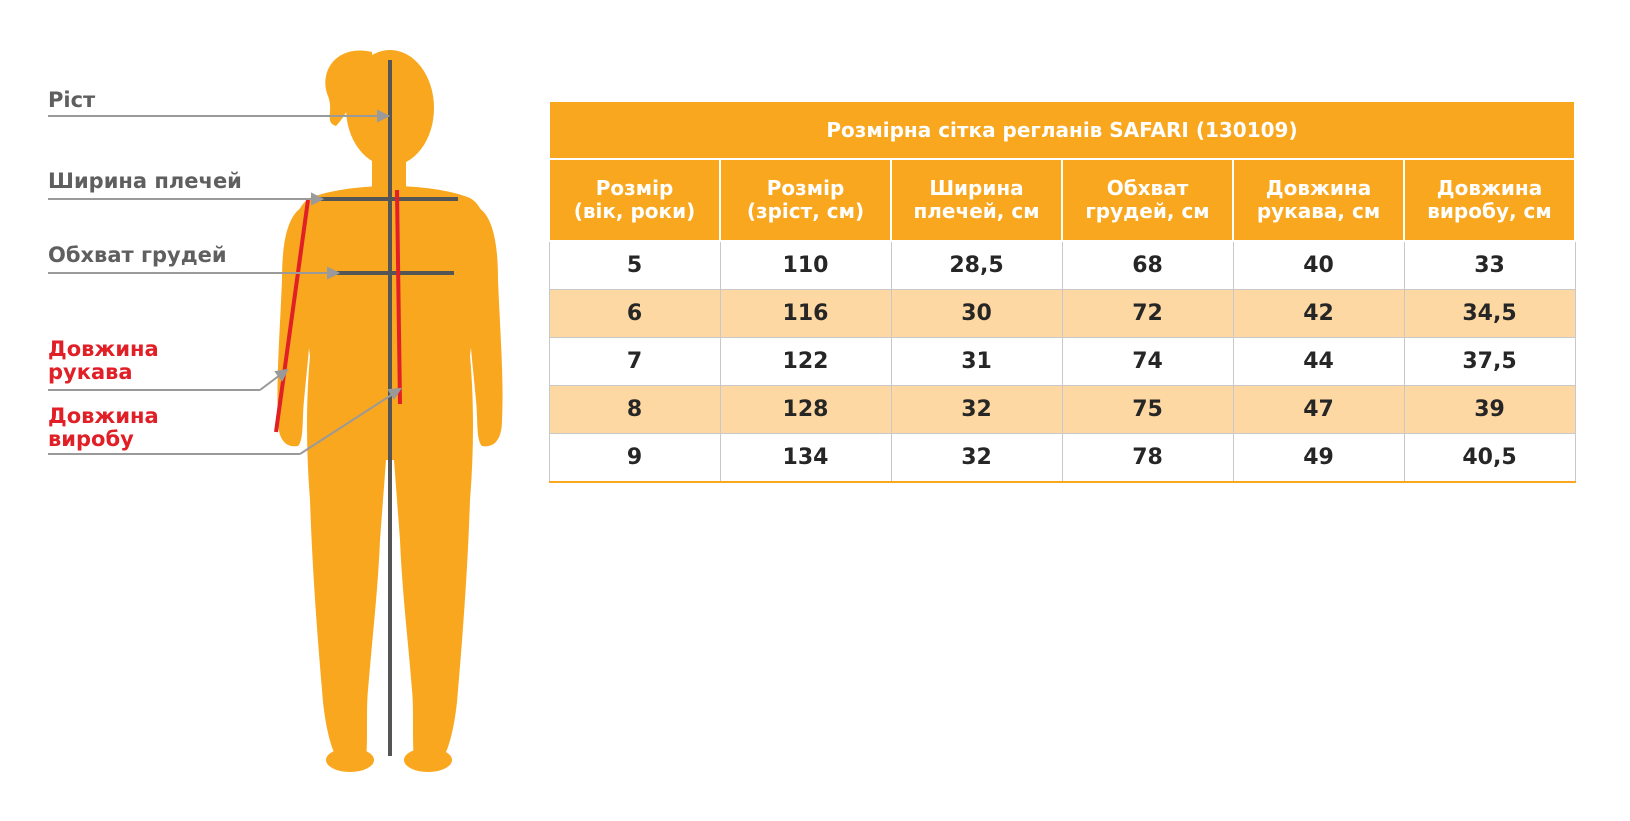 Image resolution: width=1630 pixels, height=821 pixels. Describe the element at coordinates (634, 313) in the screenshot. I see `table-cell: 6` at that location.